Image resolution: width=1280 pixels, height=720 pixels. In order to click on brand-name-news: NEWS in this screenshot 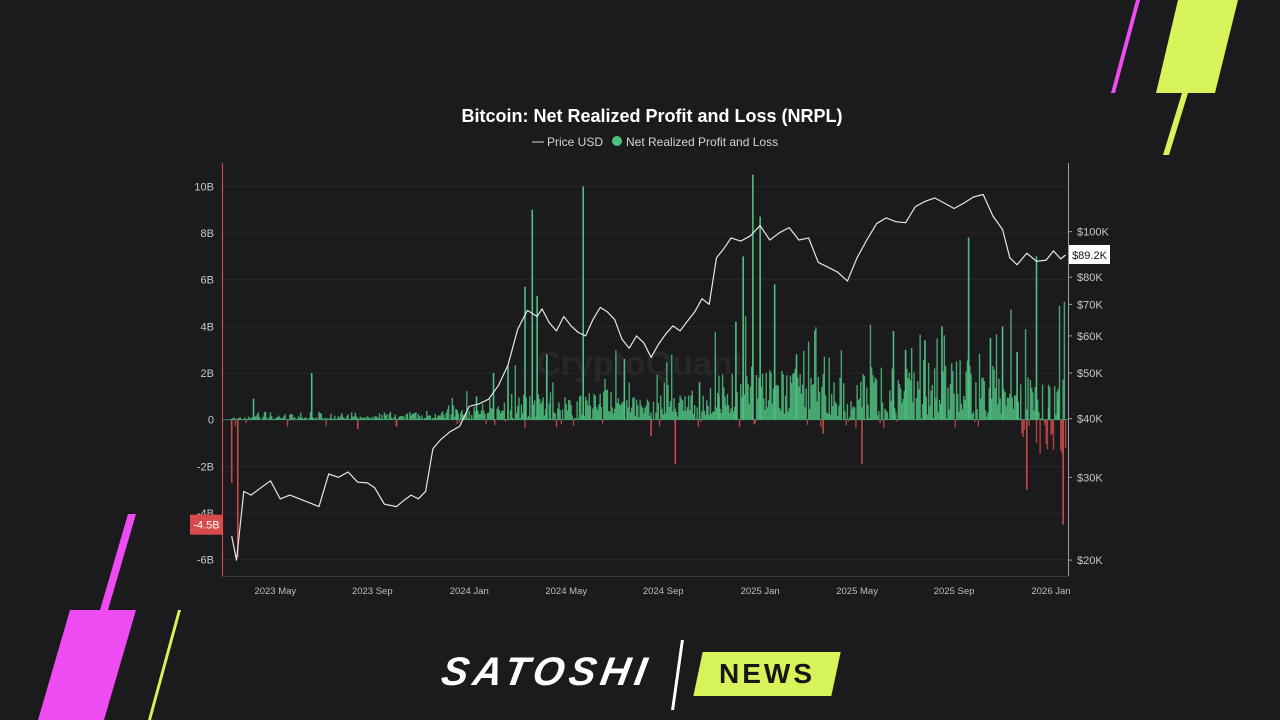, I will do `click(767, 673)`.